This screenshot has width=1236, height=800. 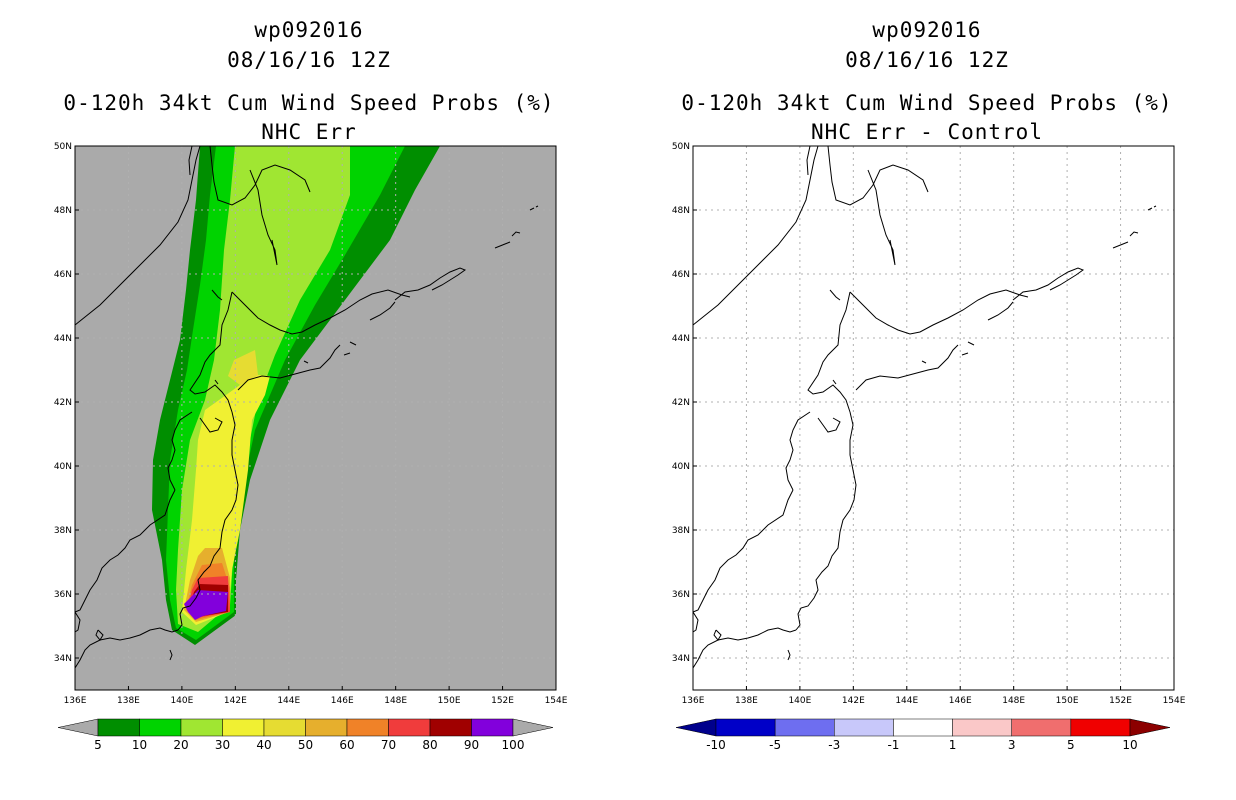 I want to click on colorbar-label: 40, so click(x=263, y=745).